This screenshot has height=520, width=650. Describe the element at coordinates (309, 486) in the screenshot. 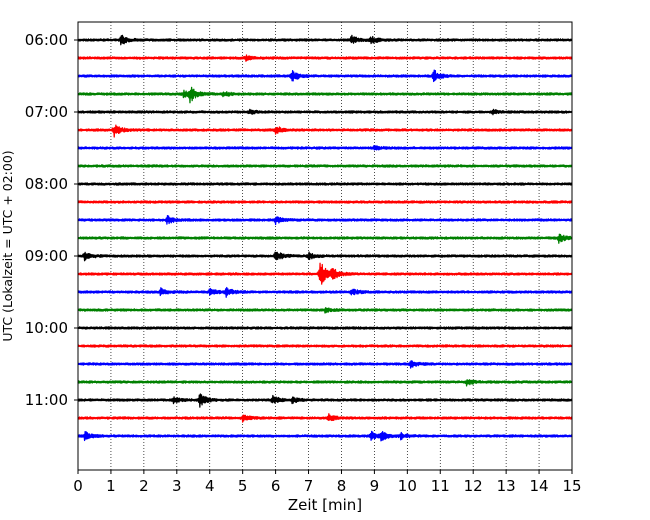

I see `x-tick-label: 7` at that location.